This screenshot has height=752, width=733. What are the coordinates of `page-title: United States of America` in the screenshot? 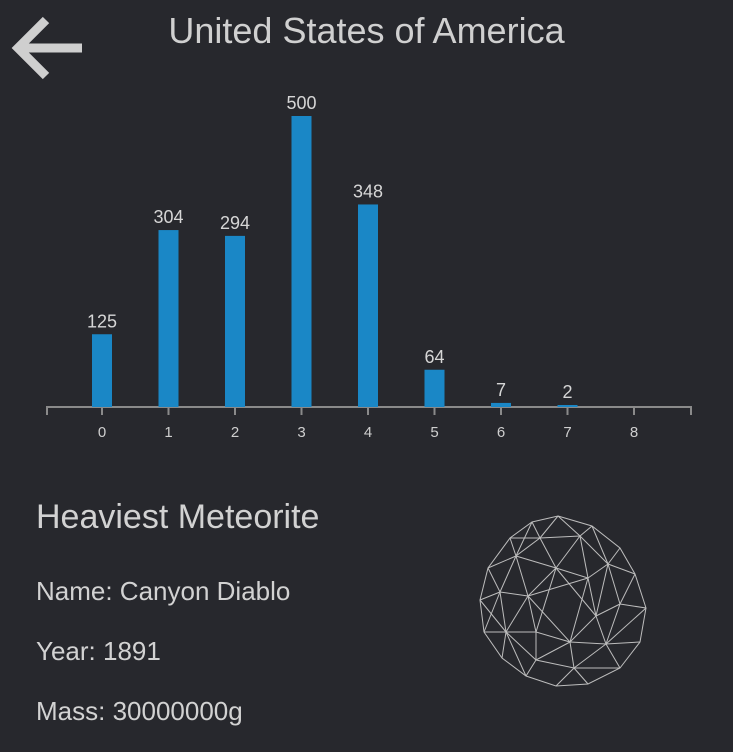 It's located at (366, 30).